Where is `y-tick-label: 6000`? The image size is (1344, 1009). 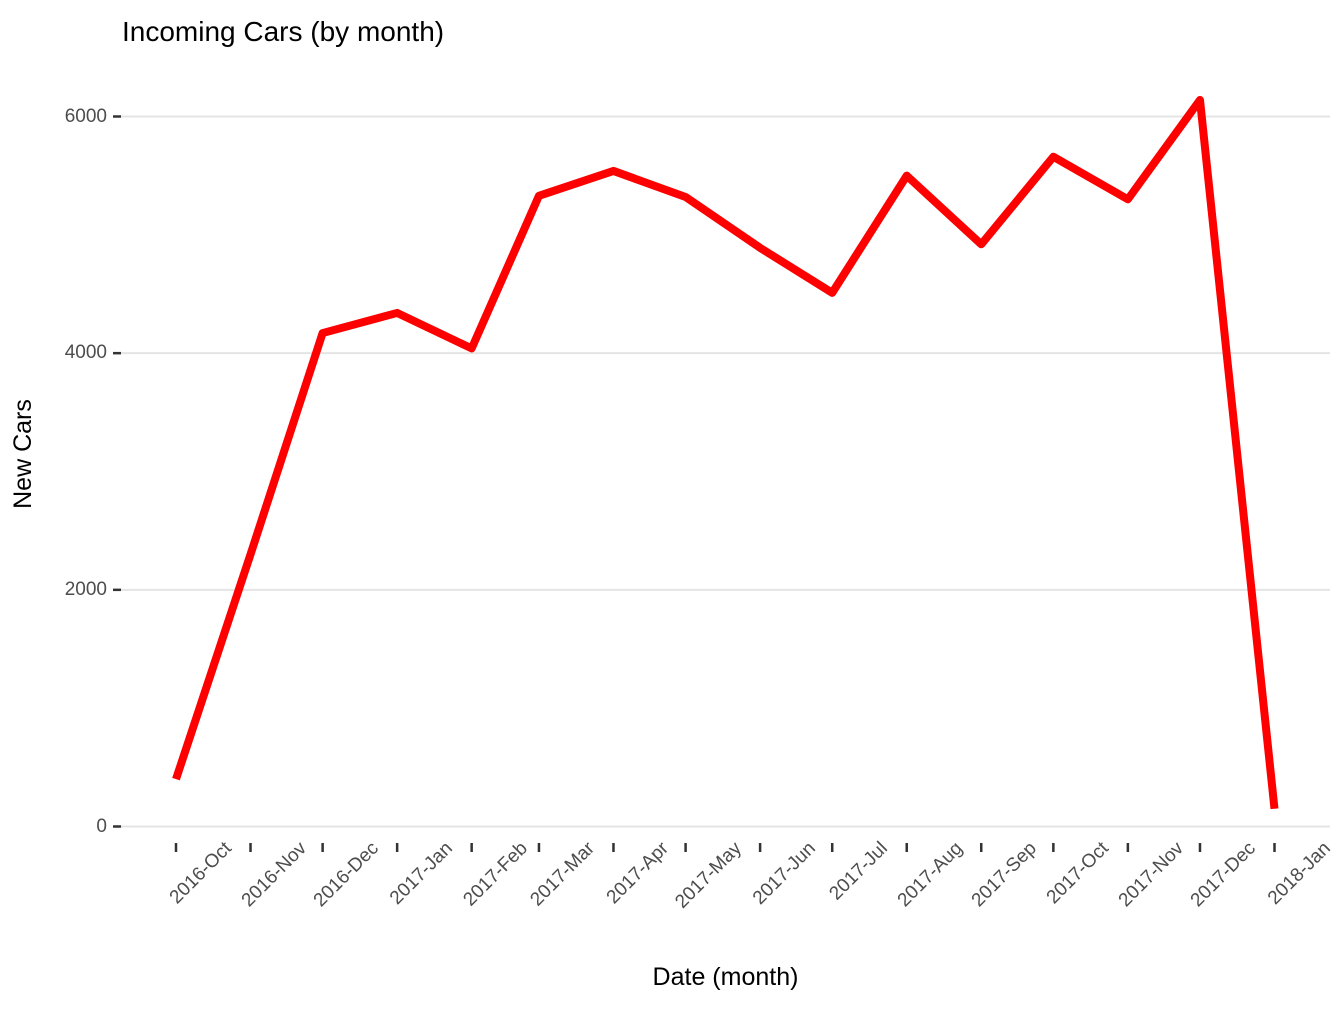
y-tick-label: 6000 is located at coordinates (85, 116).